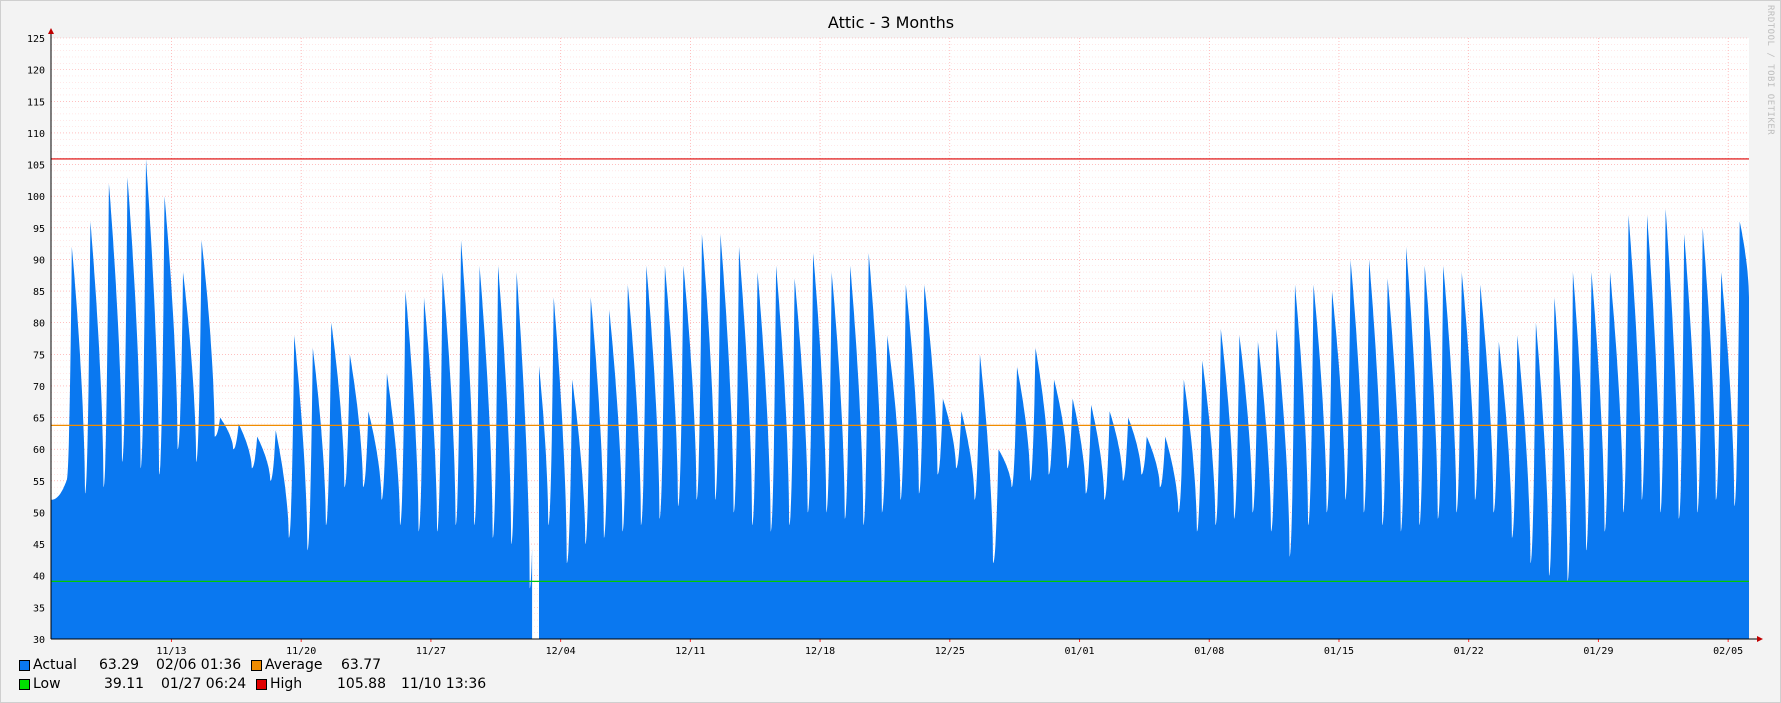 The width and height of the screenshot is (1781, 703). I want to click on y-tick-label: 80, so click(39, 324).